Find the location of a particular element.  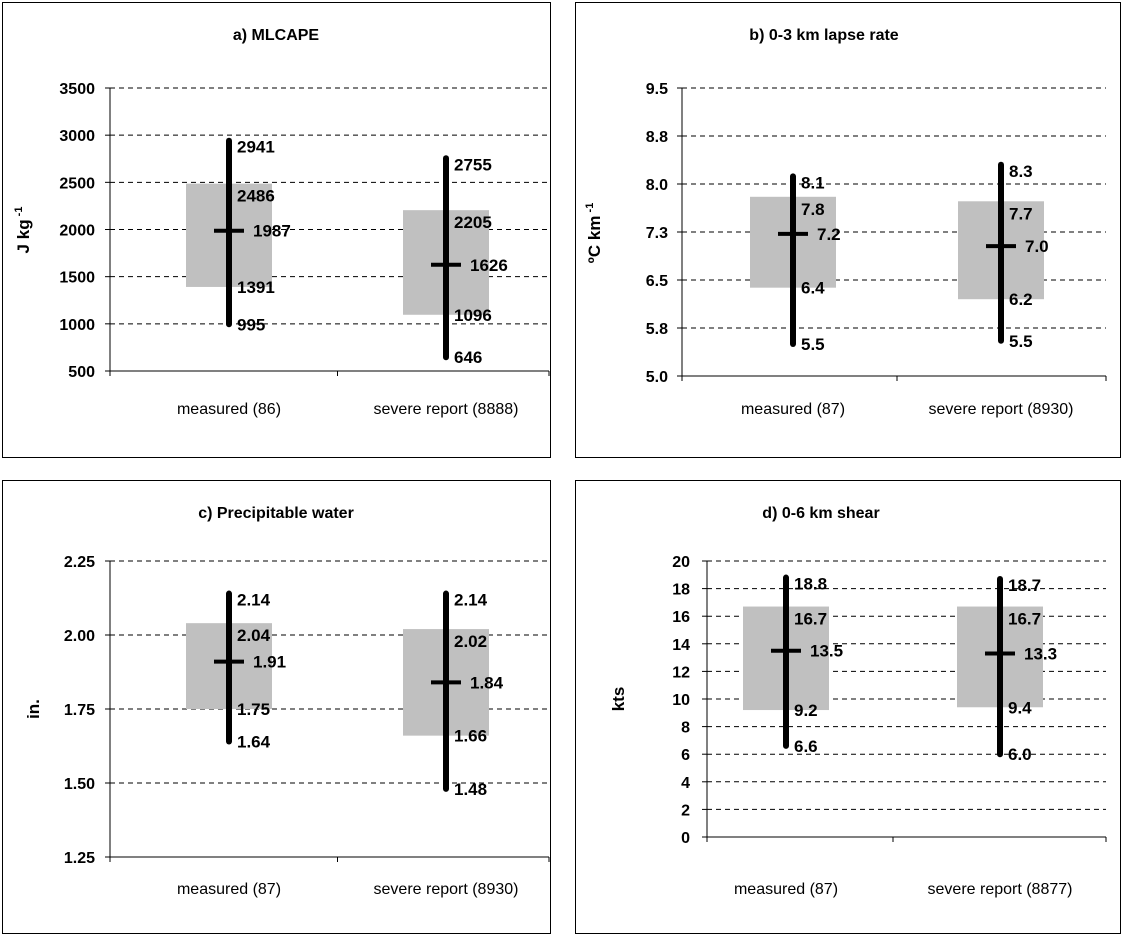

y-tick-label: 2500 is located at coordinates (77, 183).